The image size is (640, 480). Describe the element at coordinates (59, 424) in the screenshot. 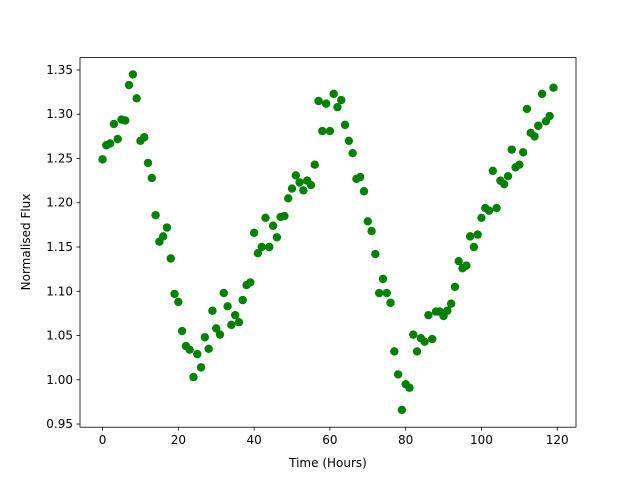

I see `y-tick-label: 0.95` at that location.